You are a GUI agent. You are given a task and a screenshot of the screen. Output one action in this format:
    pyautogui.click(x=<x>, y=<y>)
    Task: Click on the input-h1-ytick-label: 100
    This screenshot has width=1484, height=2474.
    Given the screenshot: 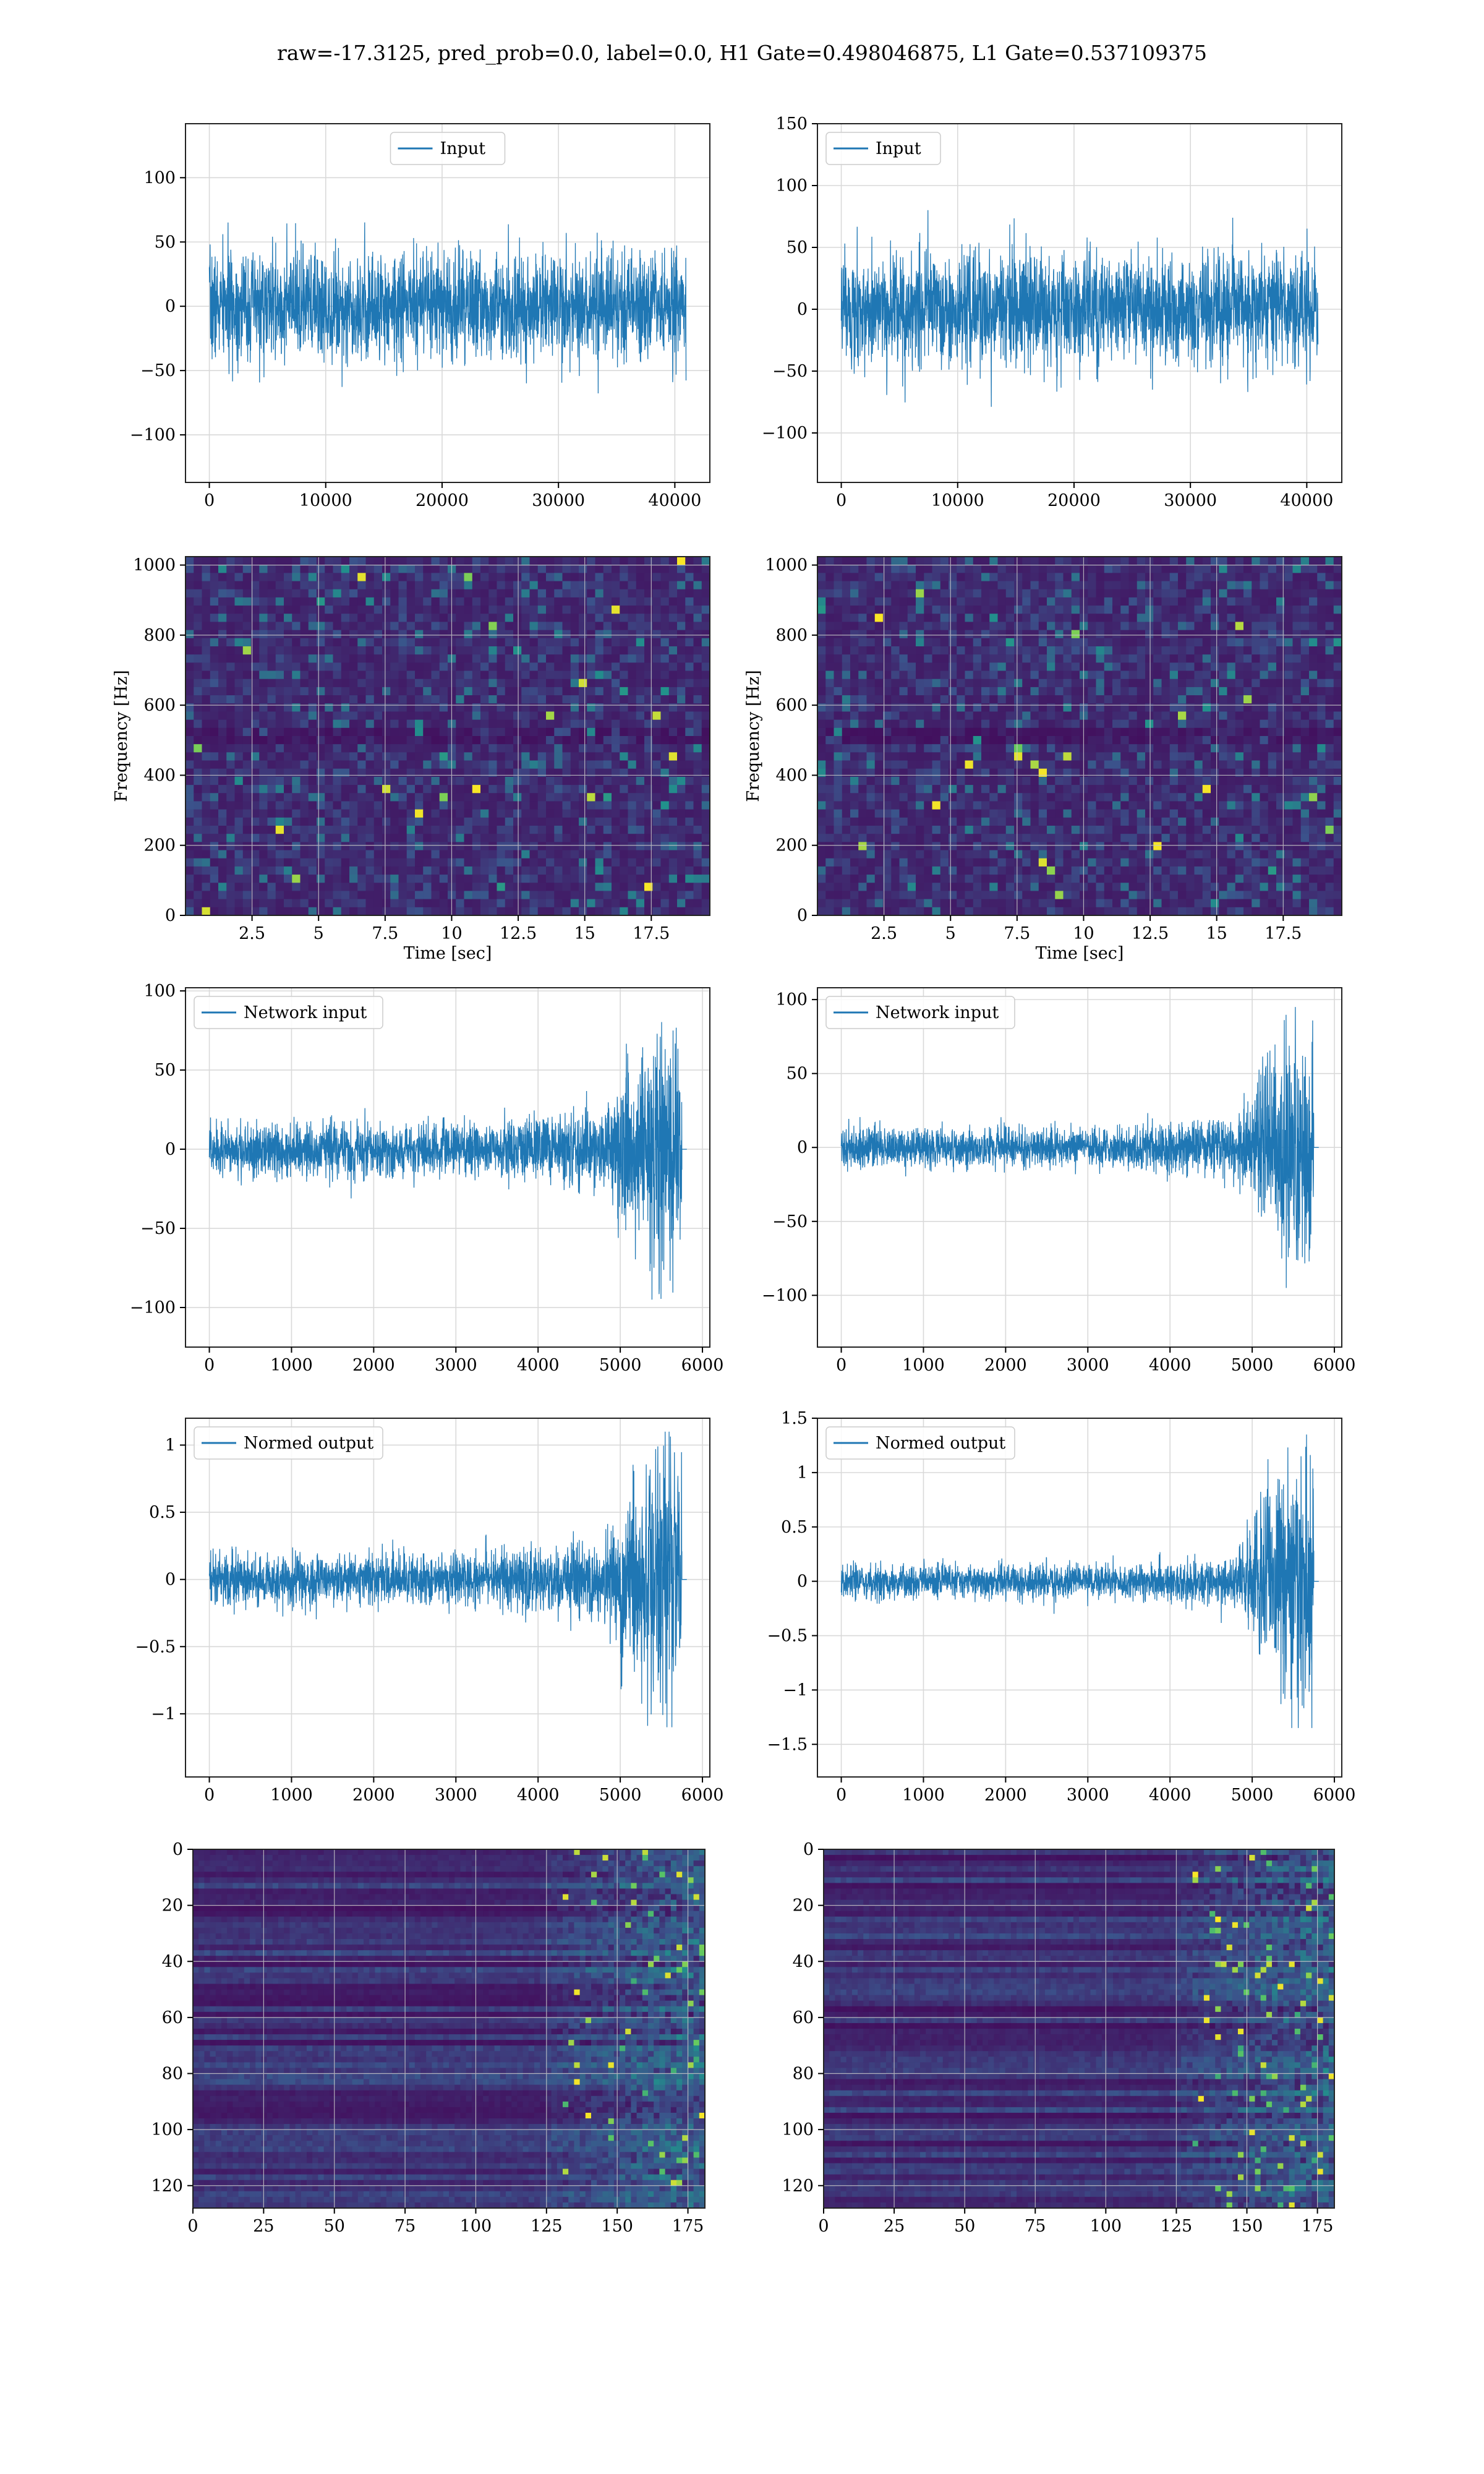 What is the action you would take?
    pyautogui.click(x=159, y=177)
    